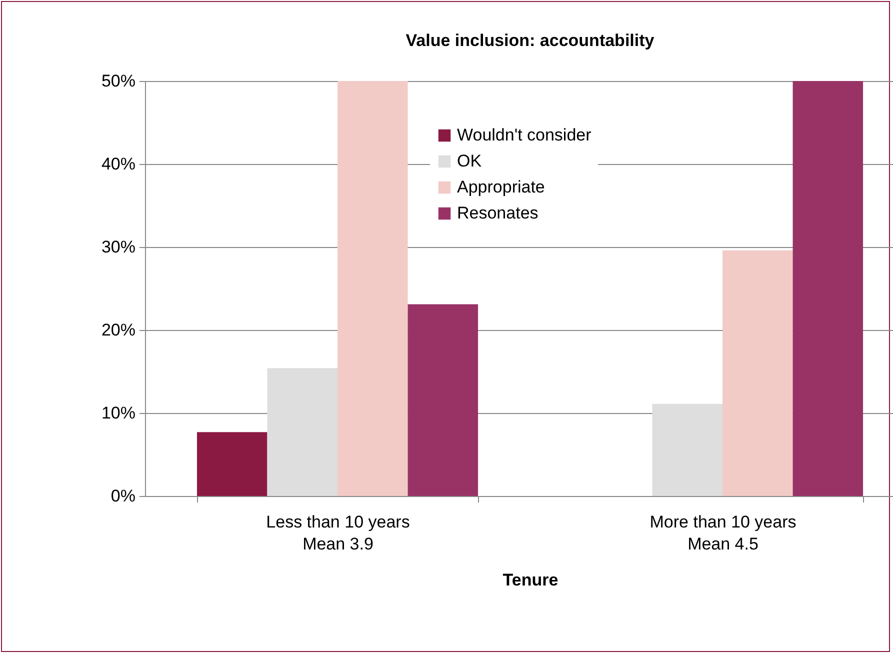  Describe the element at coordinates (530, 40) in the screenshot. I see `chart-title: Value inclusion: accountability` at that location.